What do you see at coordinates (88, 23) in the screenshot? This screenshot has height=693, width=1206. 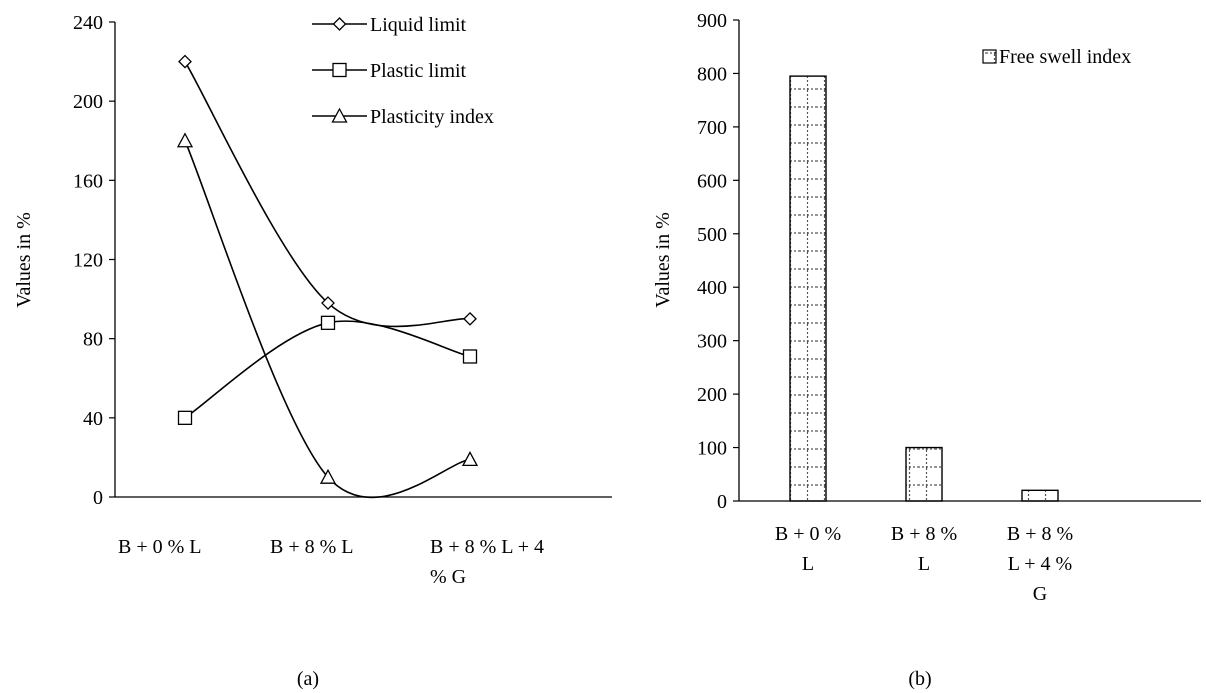 I see `chart-a-ytick-label: 240` at bounding box center [88, 23].